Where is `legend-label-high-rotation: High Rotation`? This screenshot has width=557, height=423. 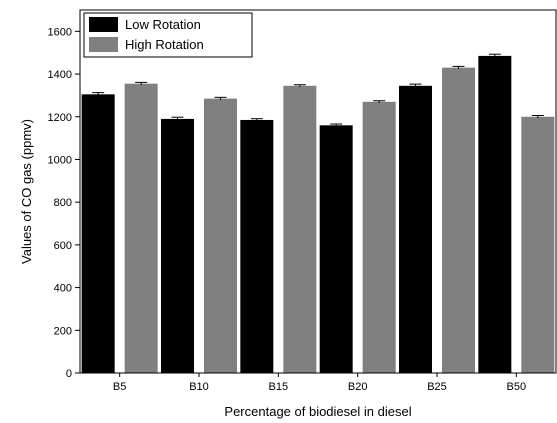
legend-label-high-rotation: High Rotation is located at coordinates (164, 44).